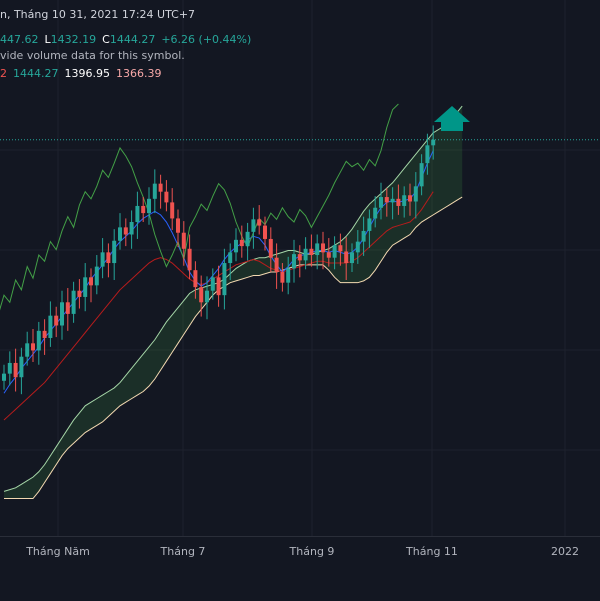  Describe the element at coordinates (98, 14) in the screenshot. I see `title-fragment: n, Tháng 10 31, 2021 17:24 UTC+7` at that location.